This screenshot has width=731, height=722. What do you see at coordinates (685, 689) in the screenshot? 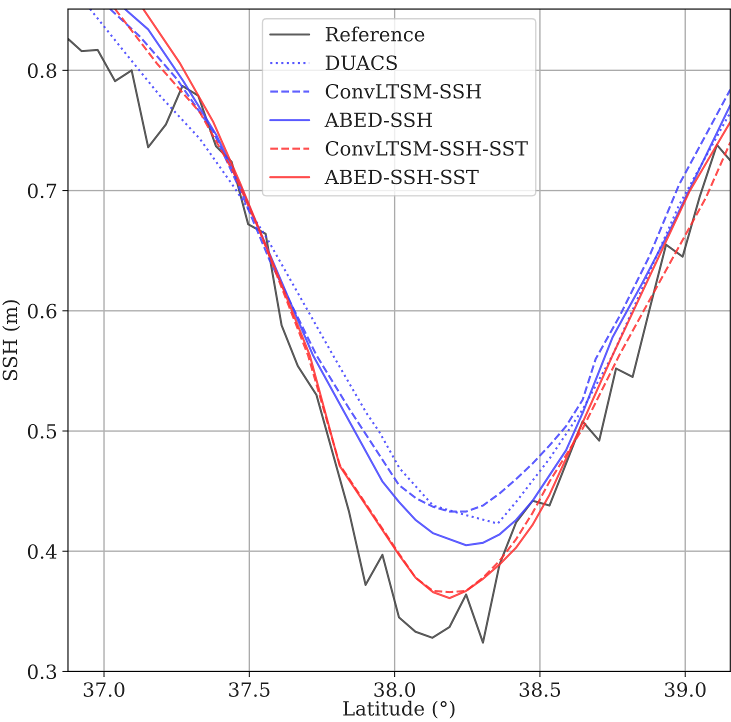
I see `x-tick-label: 39.0` at bounding box center [685, 689].